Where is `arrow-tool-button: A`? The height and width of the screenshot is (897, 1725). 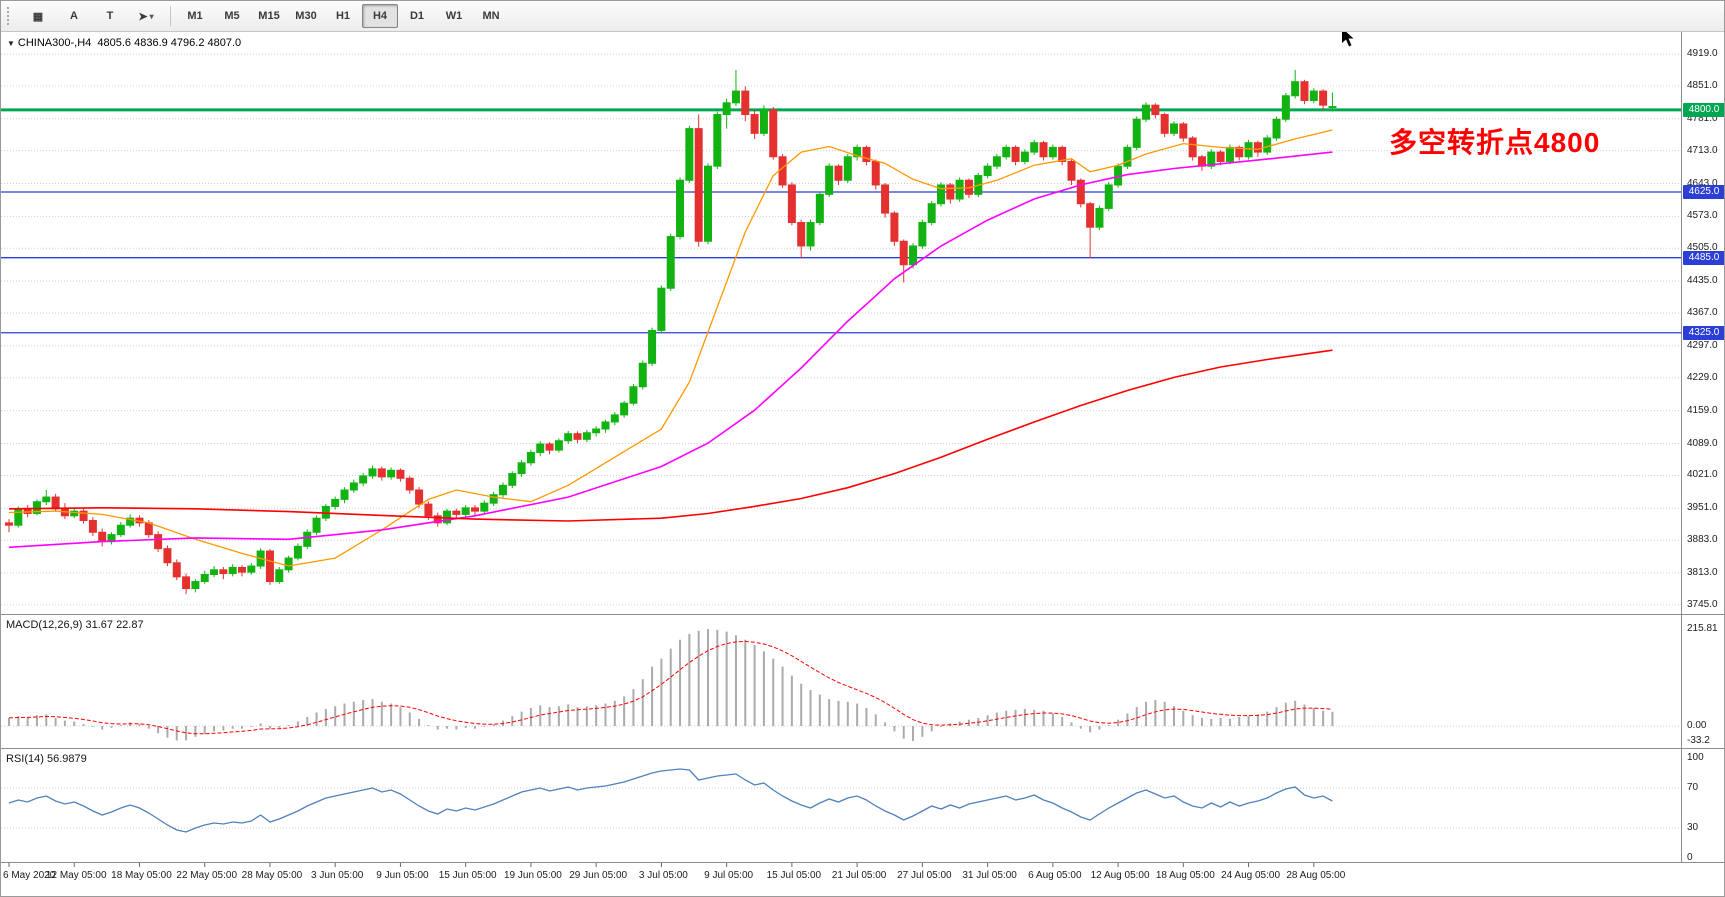 arrow-tool-button: A is located at coordinates (74, 16).